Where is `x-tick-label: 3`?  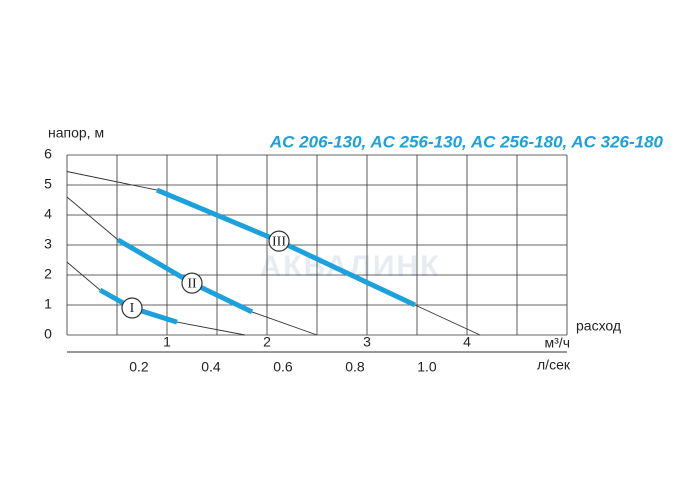 x-tick-label: 3 is located at coordinates (367, 342).